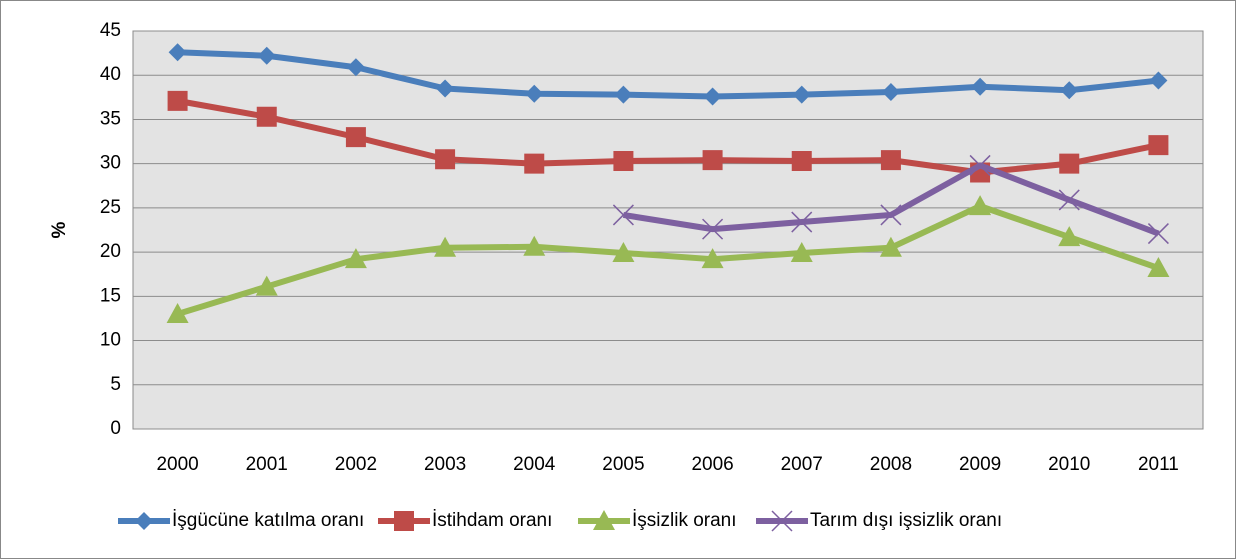  I want to click on x-tick-label: 2003, so click(445, 464).